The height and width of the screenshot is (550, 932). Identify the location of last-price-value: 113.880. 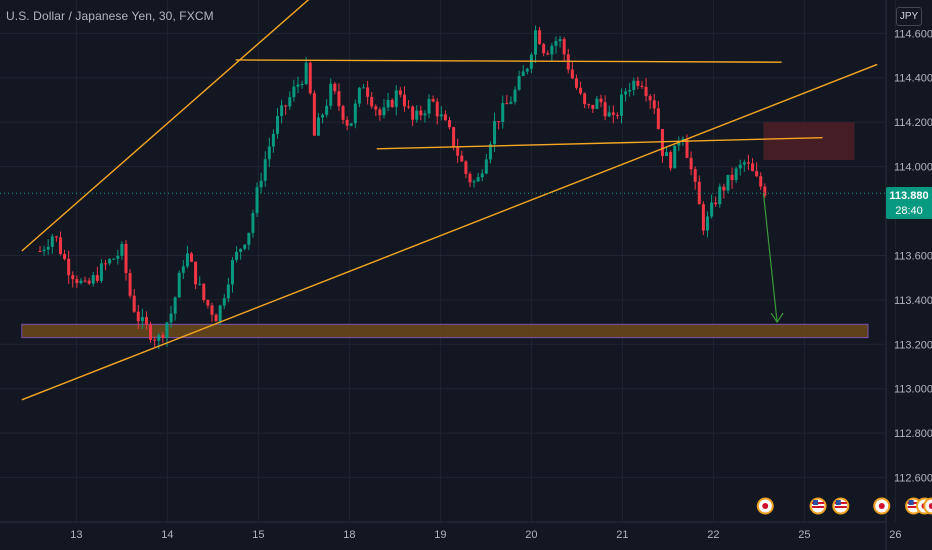
(909, 196).